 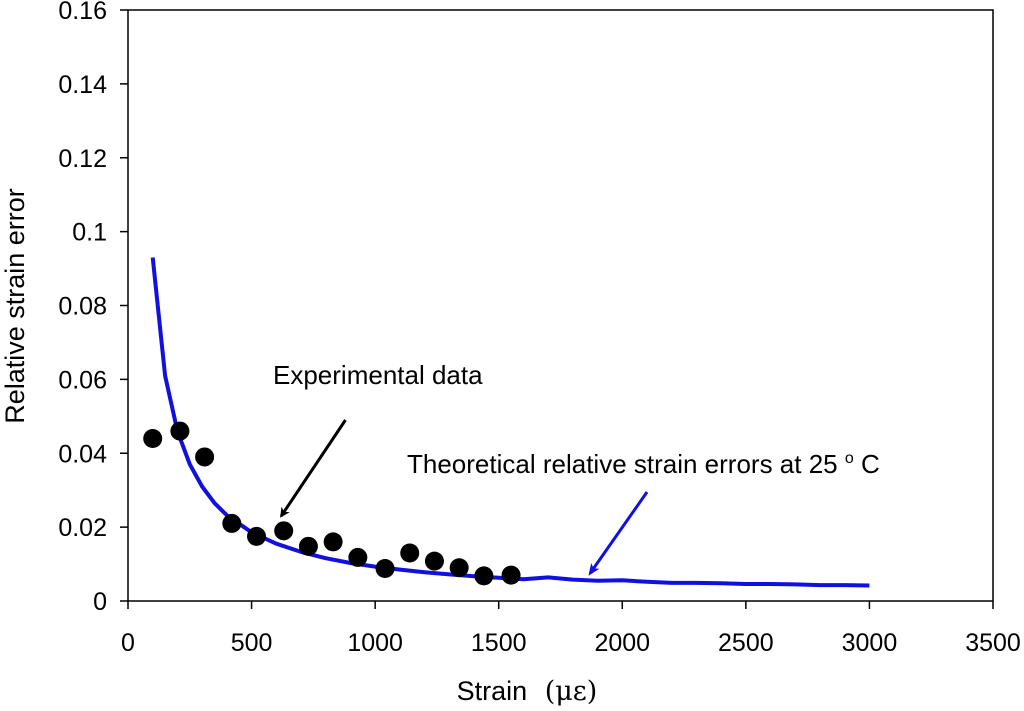 What do you see at coordinates (128, 643) in the screenshot?
I see `x-tick-label: 0` at bounding box center [128, 643].